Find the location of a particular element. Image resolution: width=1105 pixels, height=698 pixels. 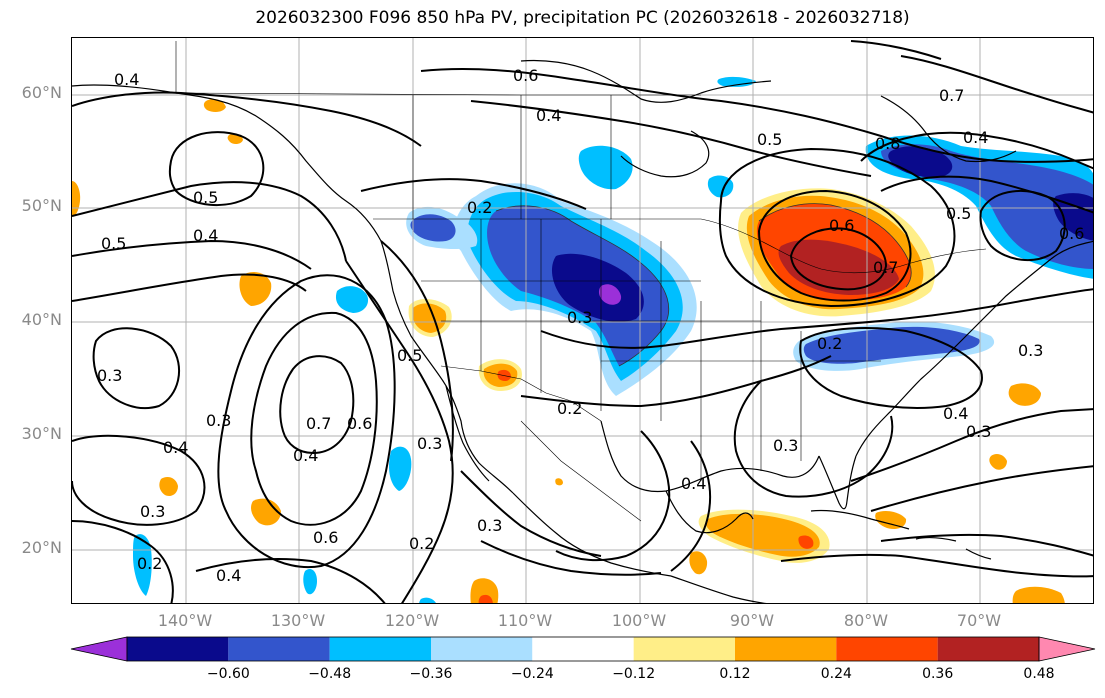

contour-pacific-low-mid is located at coordinates (314, 418).